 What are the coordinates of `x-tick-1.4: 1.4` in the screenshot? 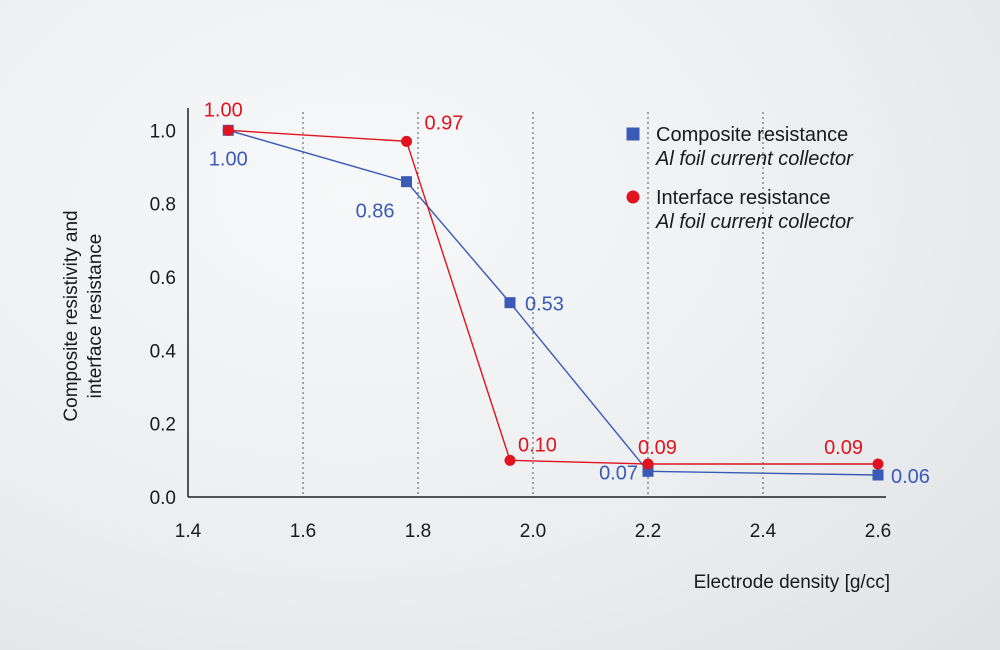 It's located at (188, 531).